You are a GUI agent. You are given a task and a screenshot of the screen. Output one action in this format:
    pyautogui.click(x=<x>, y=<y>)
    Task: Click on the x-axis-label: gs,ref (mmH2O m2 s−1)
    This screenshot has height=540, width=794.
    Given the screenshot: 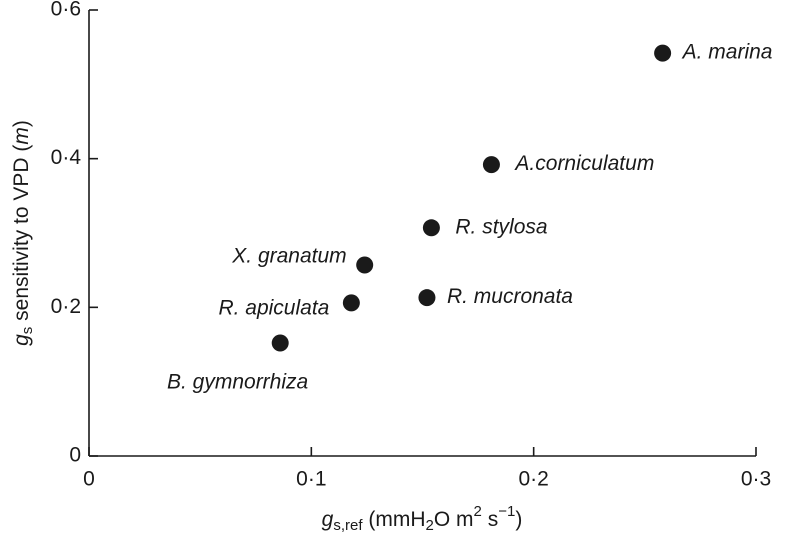 What is the action you would take?
    pyautogui.click(x=422, y=518)
    